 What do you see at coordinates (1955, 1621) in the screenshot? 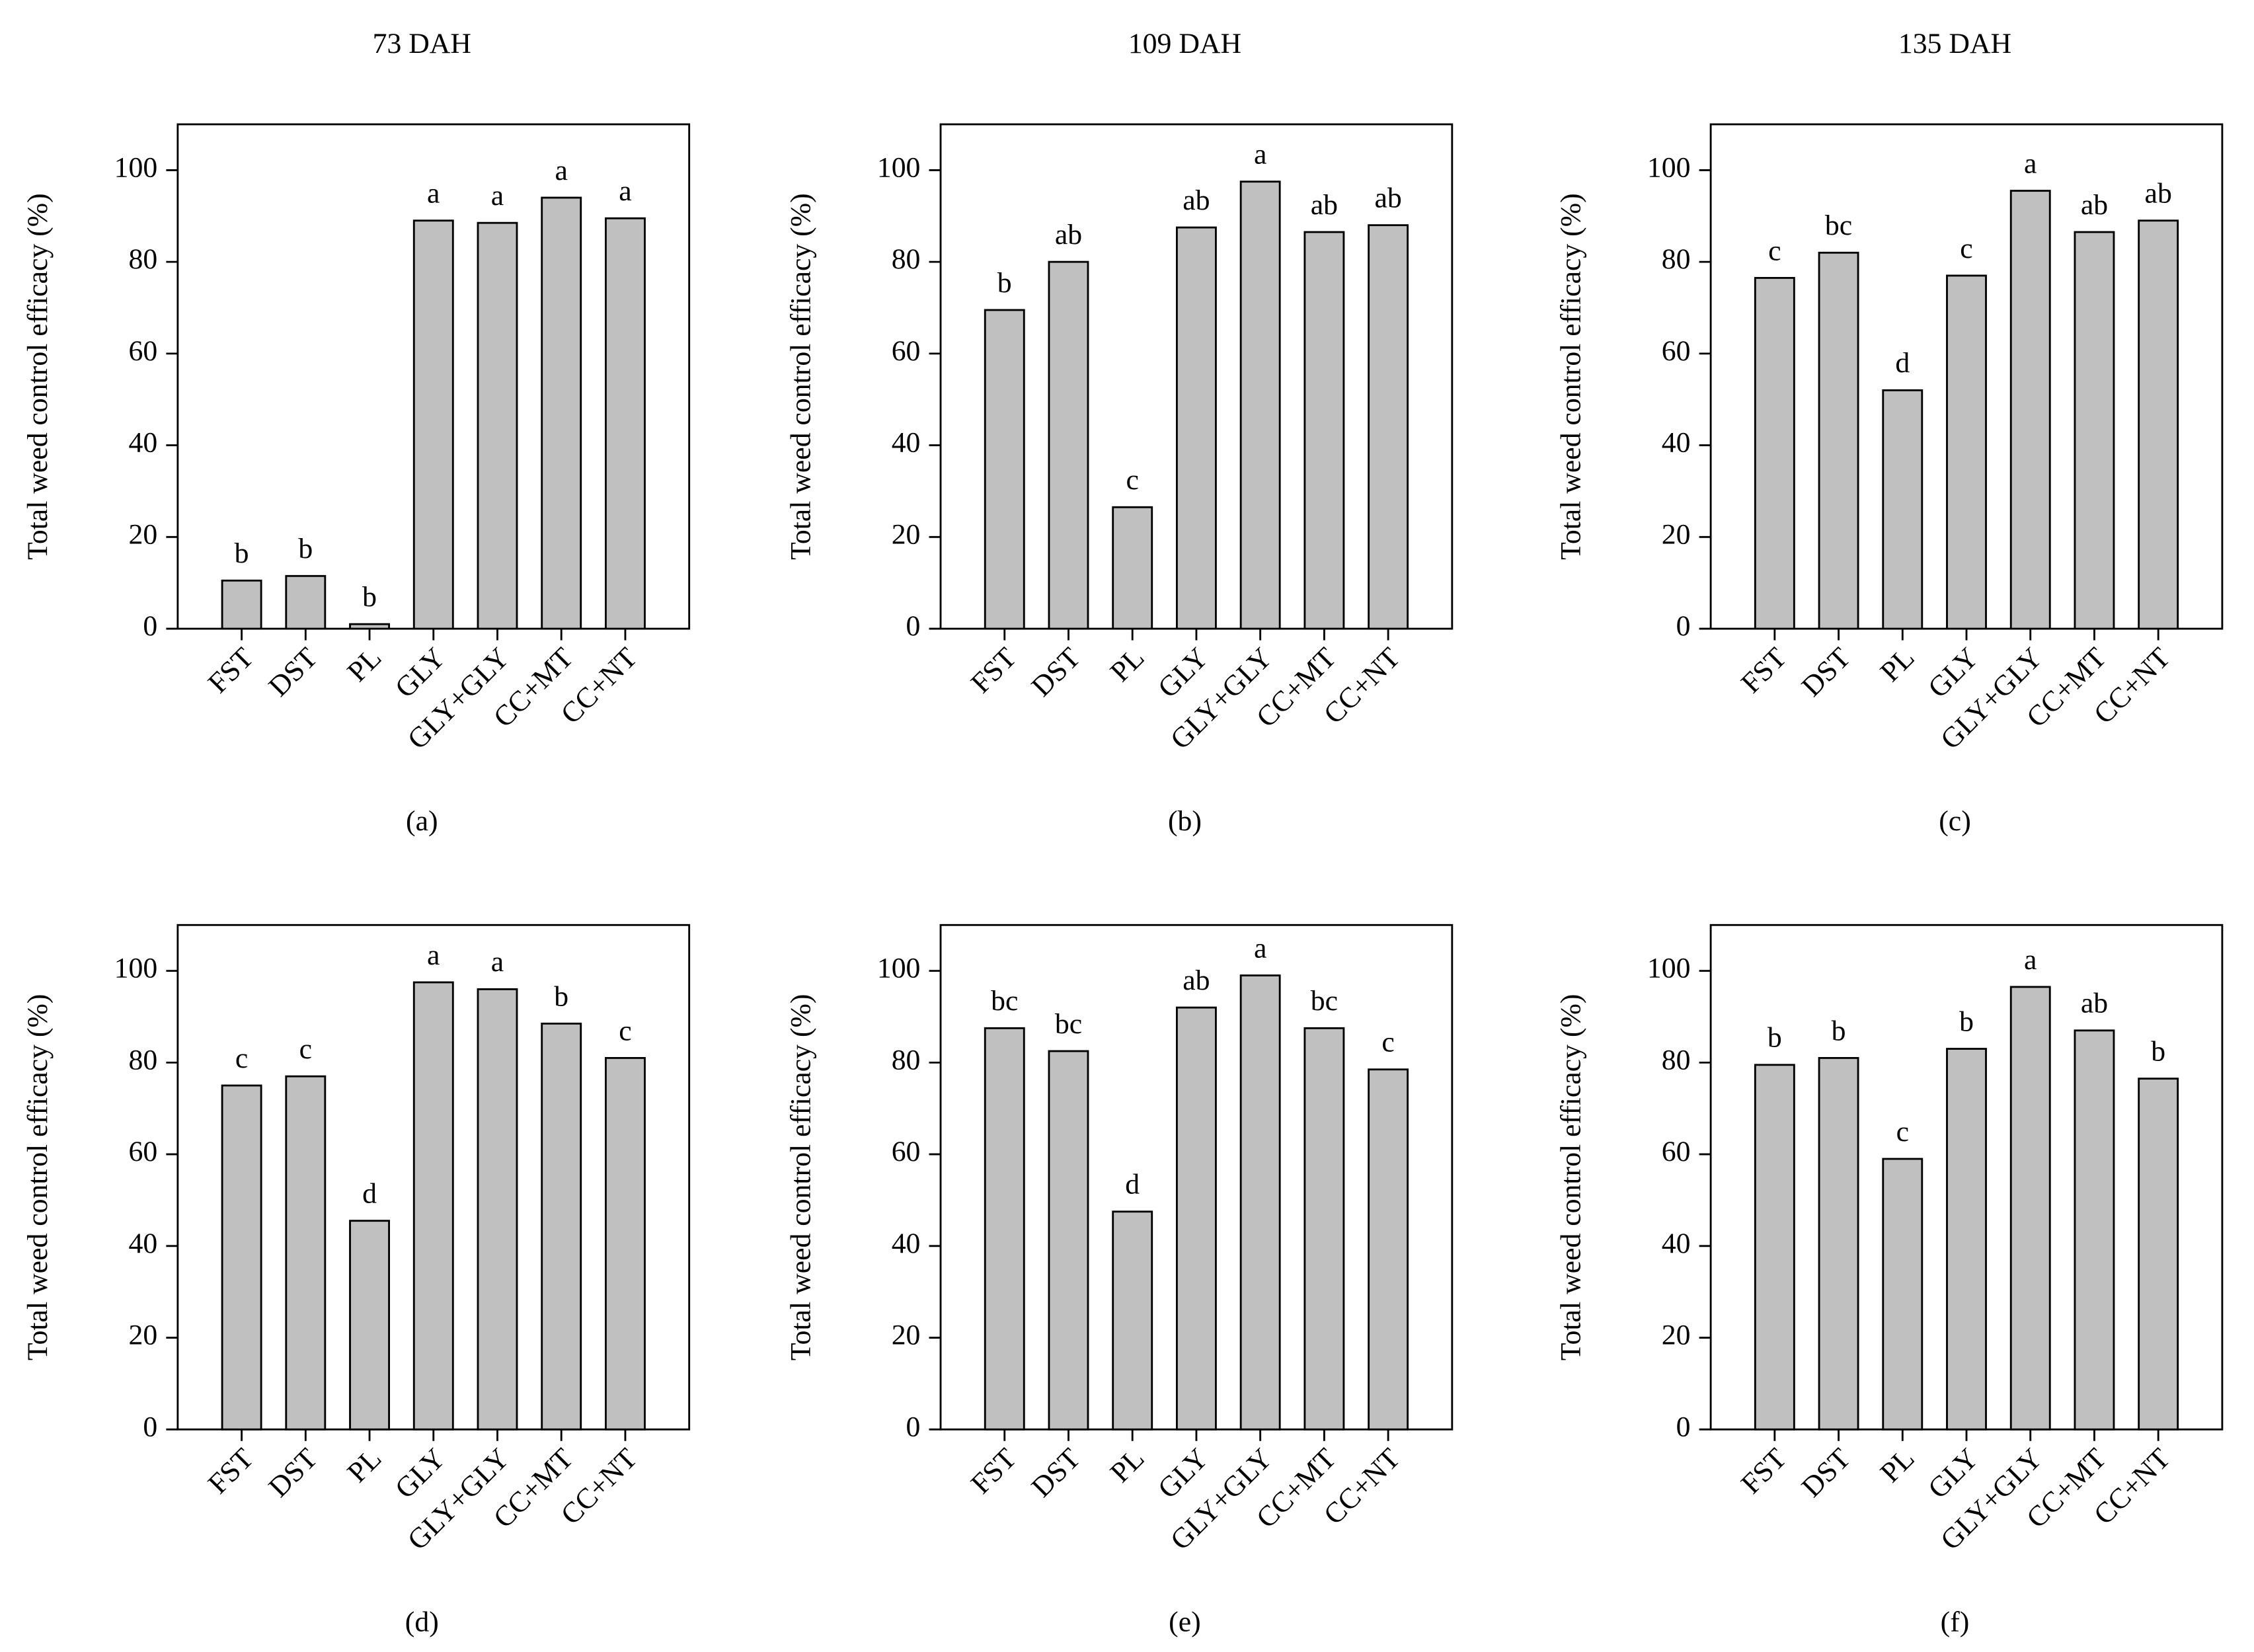
I see `panel-label: (f)` at bounding box center [1955, 1621].